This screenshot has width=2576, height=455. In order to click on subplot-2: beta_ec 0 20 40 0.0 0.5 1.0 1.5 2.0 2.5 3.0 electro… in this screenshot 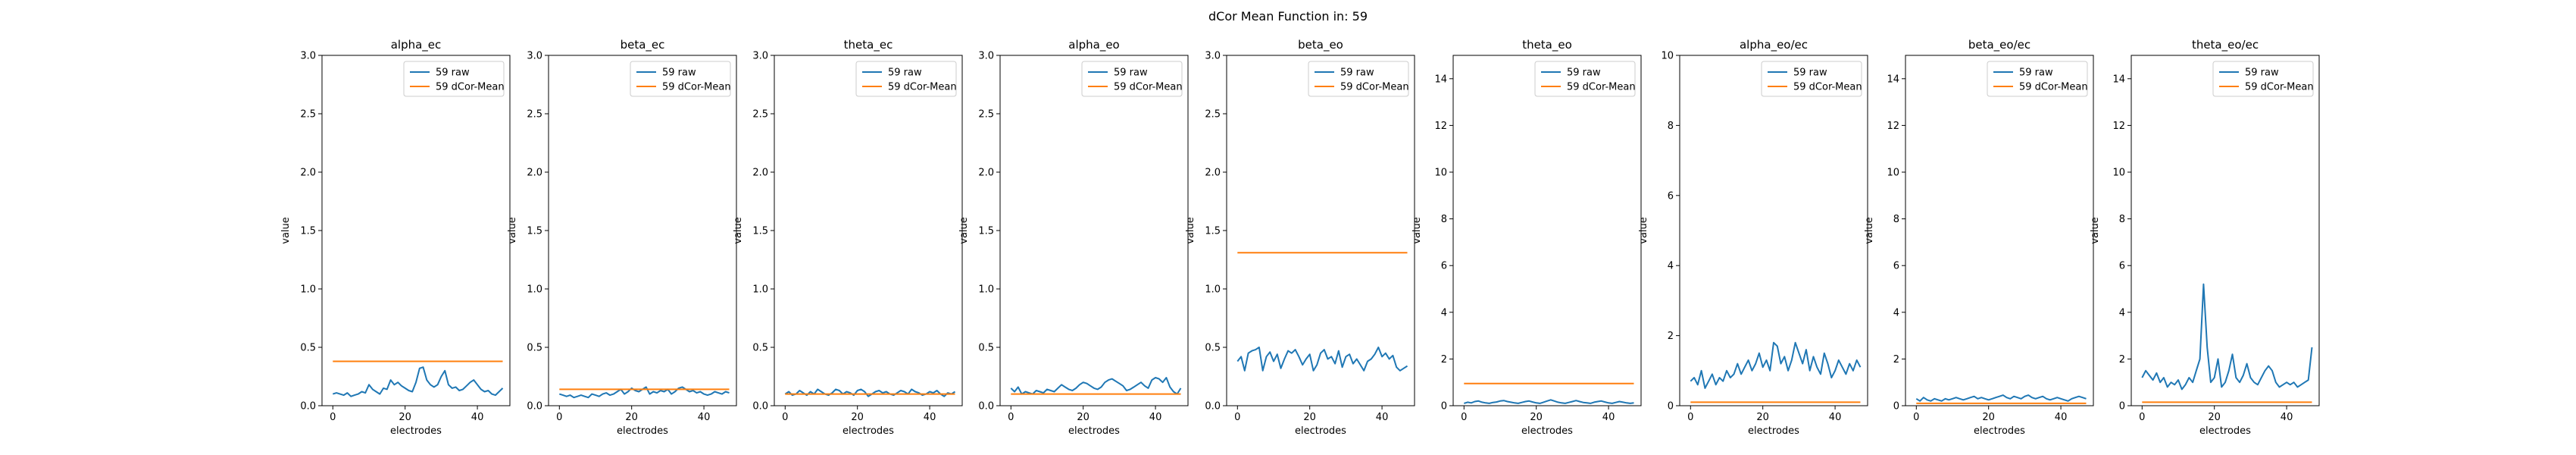, I will do `click(622, 237)`.